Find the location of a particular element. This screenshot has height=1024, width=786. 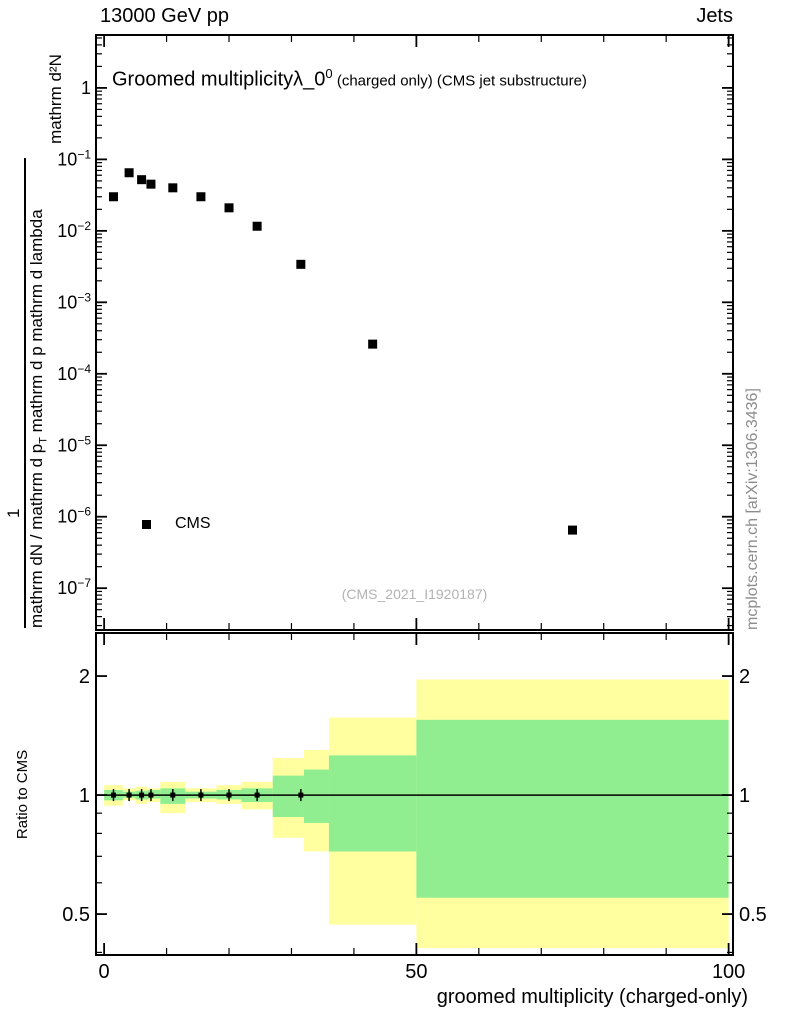

plot-title-suffix: (charged only) (CMS jet substructure) is located at coordinates (459, 81).